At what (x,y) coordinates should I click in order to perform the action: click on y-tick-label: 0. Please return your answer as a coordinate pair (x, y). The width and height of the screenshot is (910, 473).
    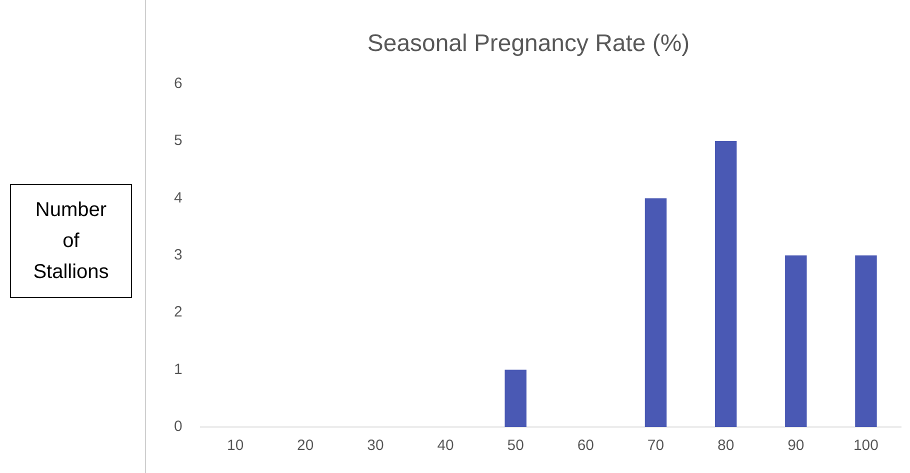
    Looking at the image, I should click on (178, 427).